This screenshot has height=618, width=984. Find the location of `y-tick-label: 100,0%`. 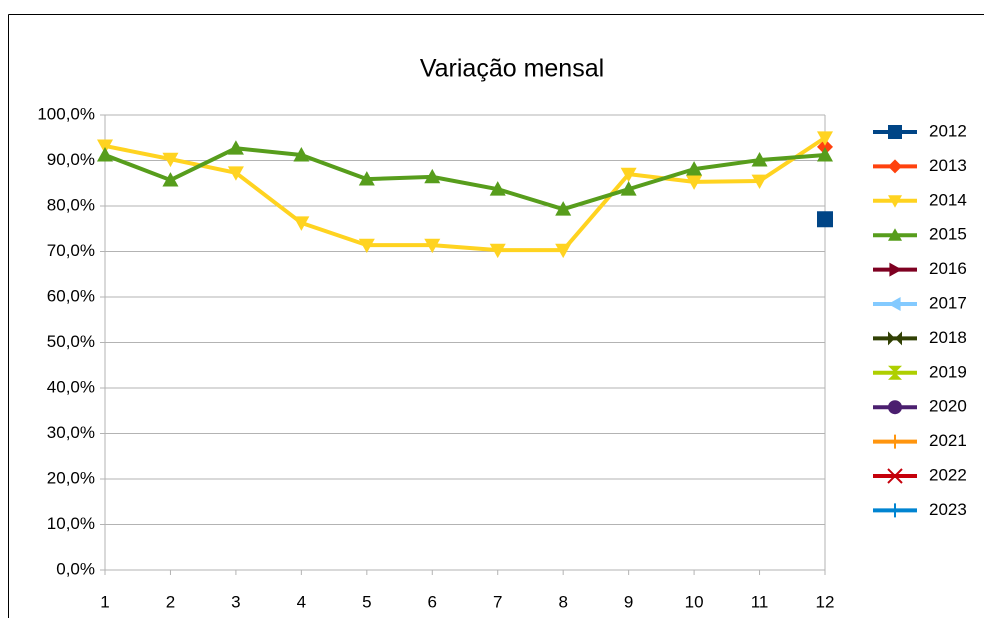

y-tick-label: 100,0% is located at coordinates (66, 113).